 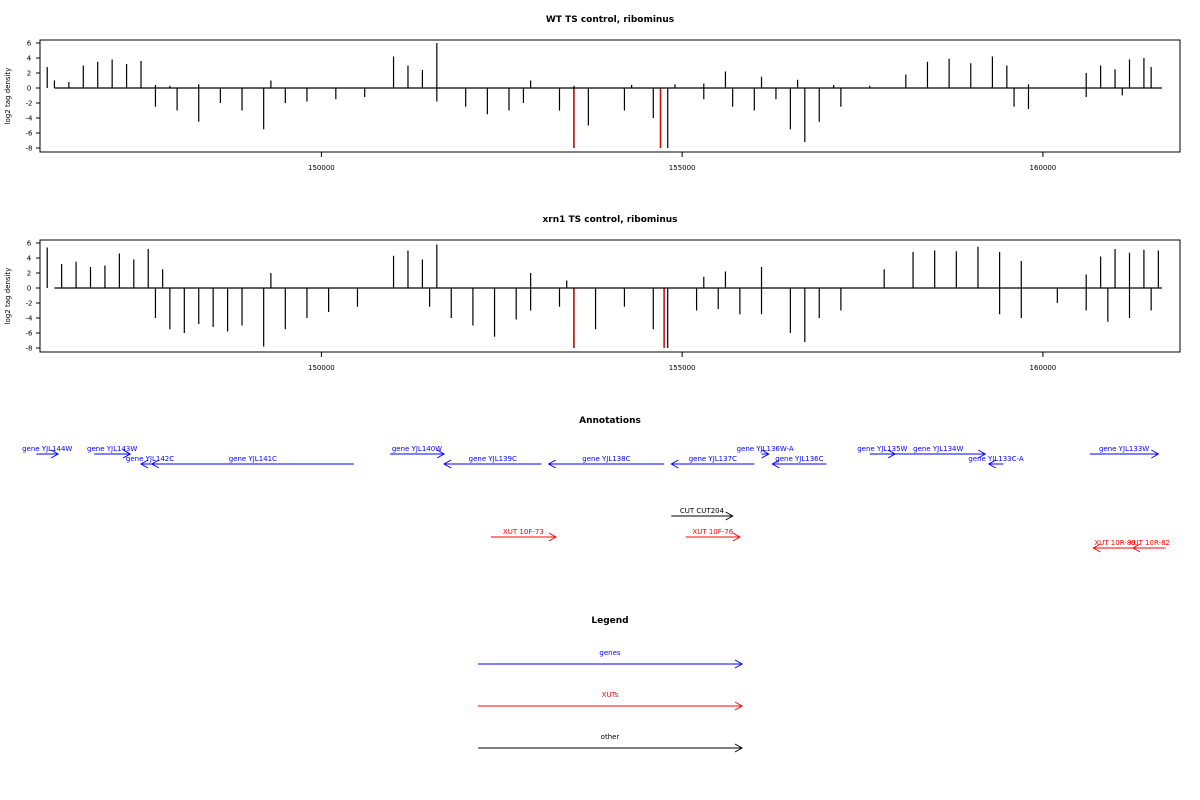 What do you see at coordinates (1114, 543) in the screenshot?
I see `feature-label: XUT 10R-89` at bounding box center [1114, 543].